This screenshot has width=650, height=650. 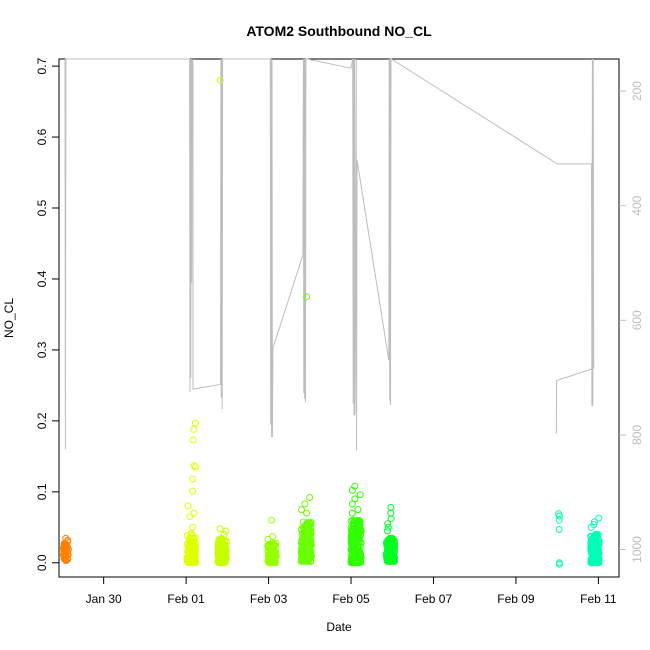 What do you see at coordinates (637, 320) in the screenshot?
I see `y2-tick-label: 600` at bounding box center [637, 320].